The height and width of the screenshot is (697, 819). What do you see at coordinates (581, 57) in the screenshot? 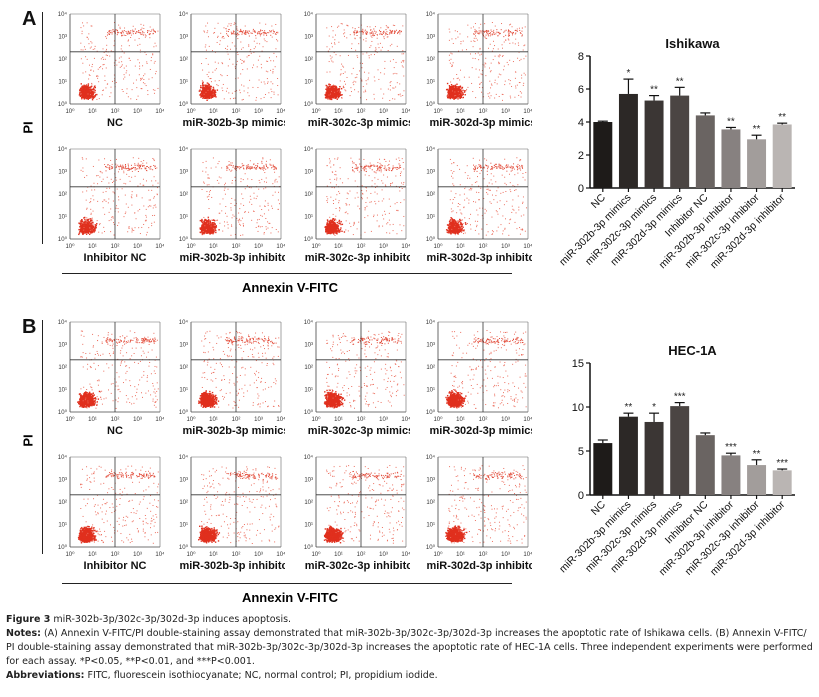
I see `y-tick-label: 8` at bounding box center [581, 57].